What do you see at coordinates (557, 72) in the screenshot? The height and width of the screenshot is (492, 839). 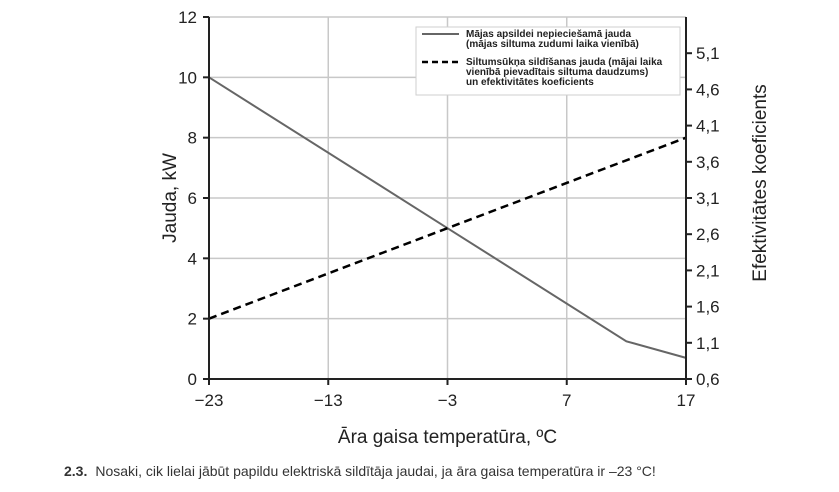 I see `legend-entry-line: vienībā pievadītais siltuma daudzums)` at bounding box center [557, 72].